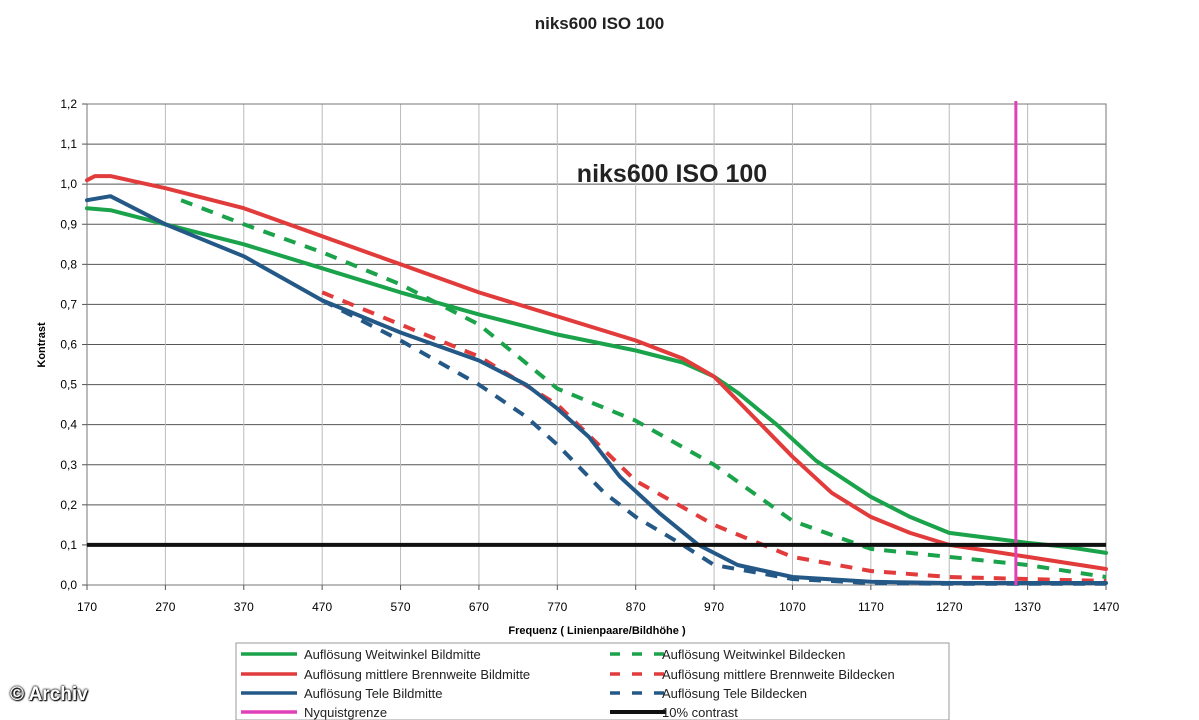 The width and height of the screenshot is (1199, 720). Describe the element at coordinates (244, 607) in the screenshot. I see `x-tick-label: 370` at that location.